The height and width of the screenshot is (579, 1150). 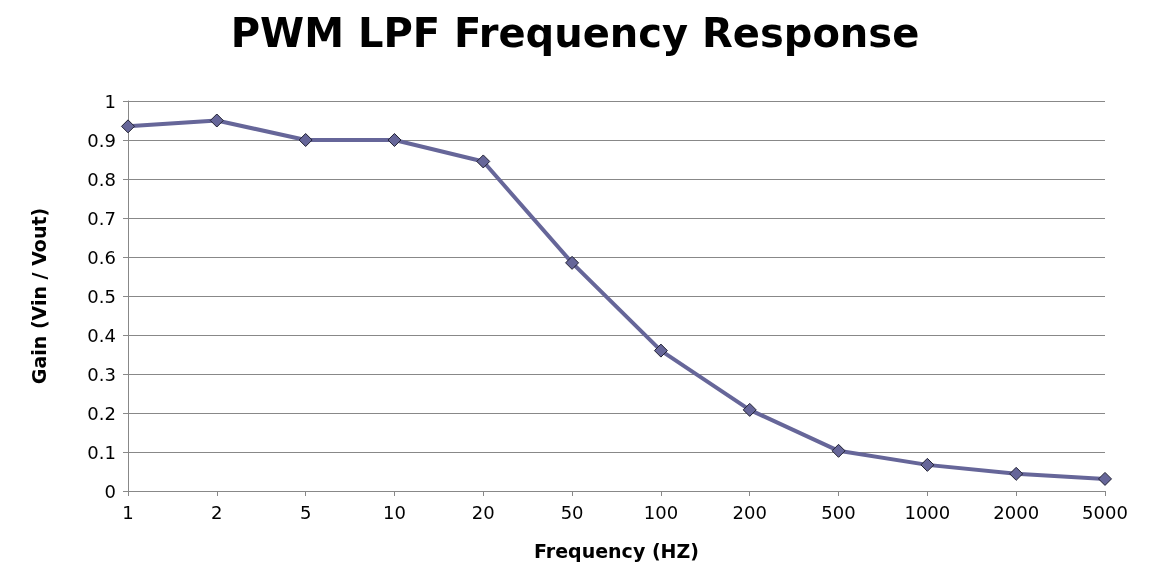 What do you see at coordinates (749, 512) in the screenshot?
I see `x-tick-label: 200` at bounding box center [749, 512].